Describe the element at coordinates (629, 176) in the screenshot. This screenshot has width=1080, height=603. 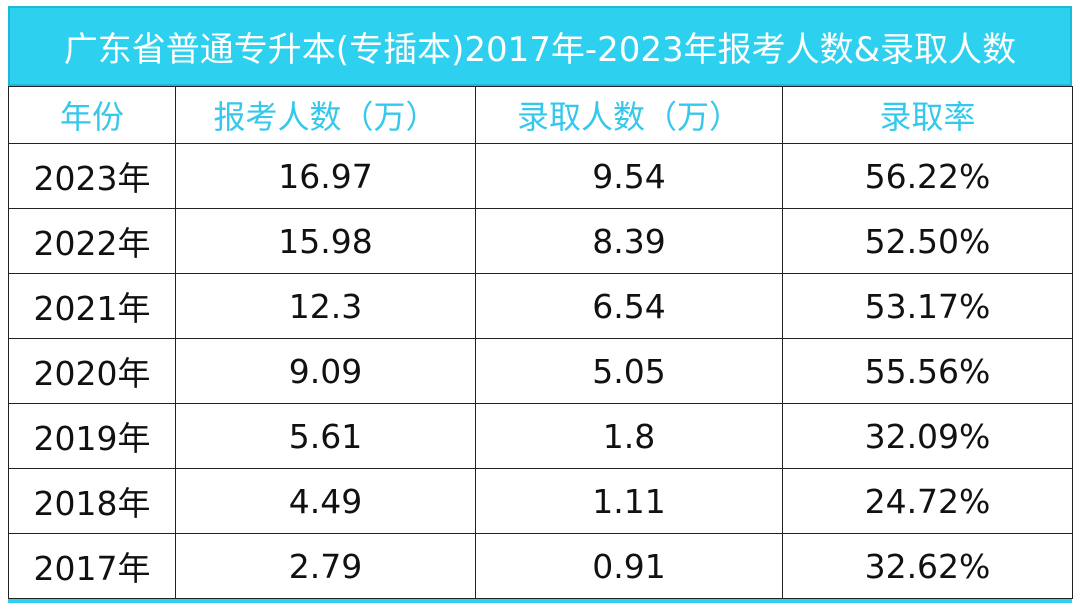
I see `cell-admitted: 9.54` at that location.